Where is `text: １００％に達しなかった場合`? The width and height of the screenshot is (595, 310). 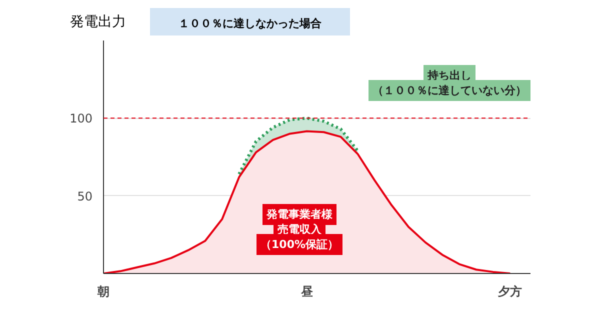 text: １００％に達しなかった場合 is located at coordinates (250, 24).